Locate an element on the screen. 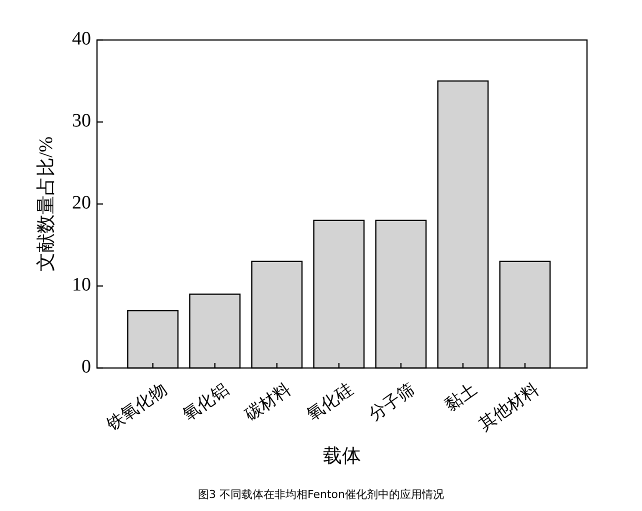 Image resolution: width=642 pixels, height=511 pixels. x-tick-label: 碳材料 is located at coordinates (267, 402).